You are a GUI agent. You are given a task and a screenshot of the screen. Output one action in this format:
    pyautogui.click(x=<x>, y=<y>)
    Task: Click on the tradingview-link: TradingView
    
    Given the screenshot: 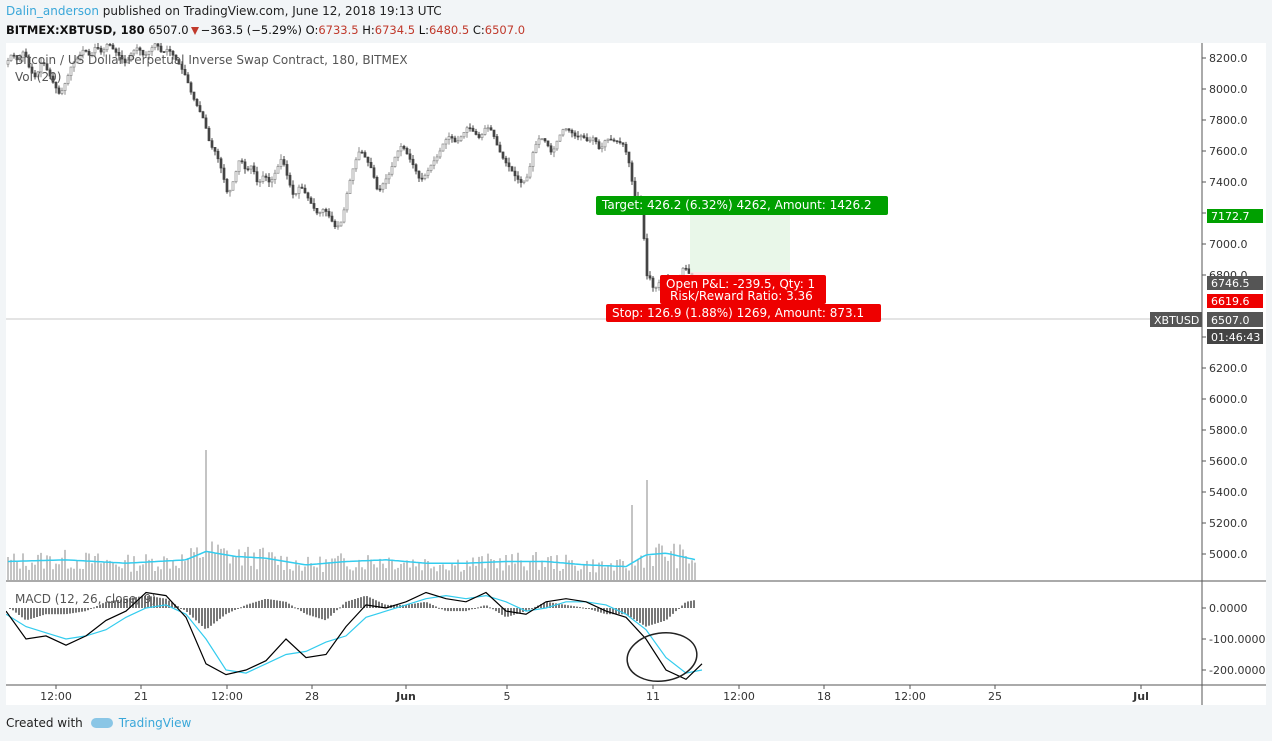 What is the action you would take?
    pyautogui.click(x=155, y=723)
    